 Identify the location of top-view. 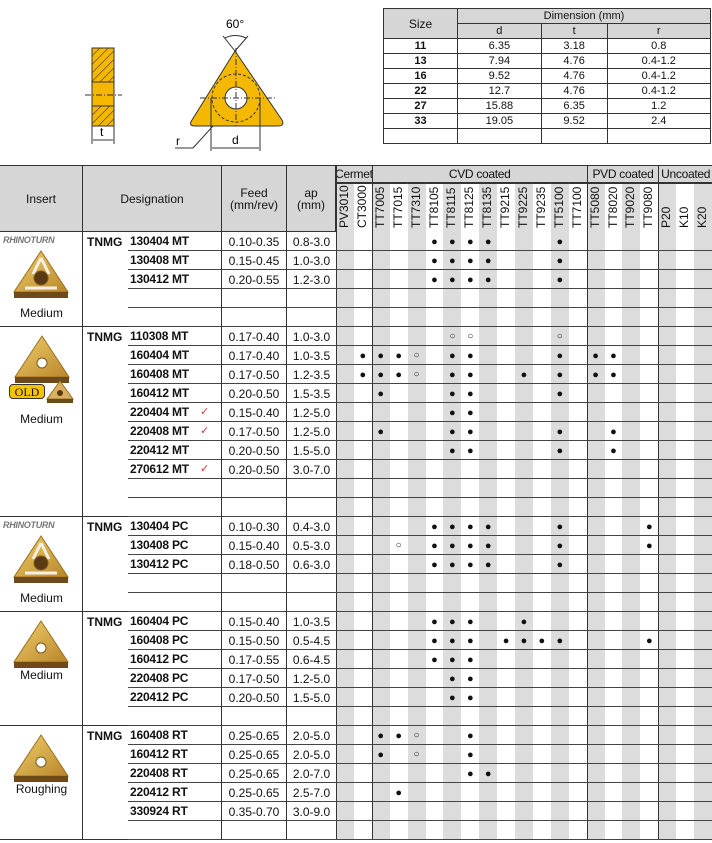
(229, 93).